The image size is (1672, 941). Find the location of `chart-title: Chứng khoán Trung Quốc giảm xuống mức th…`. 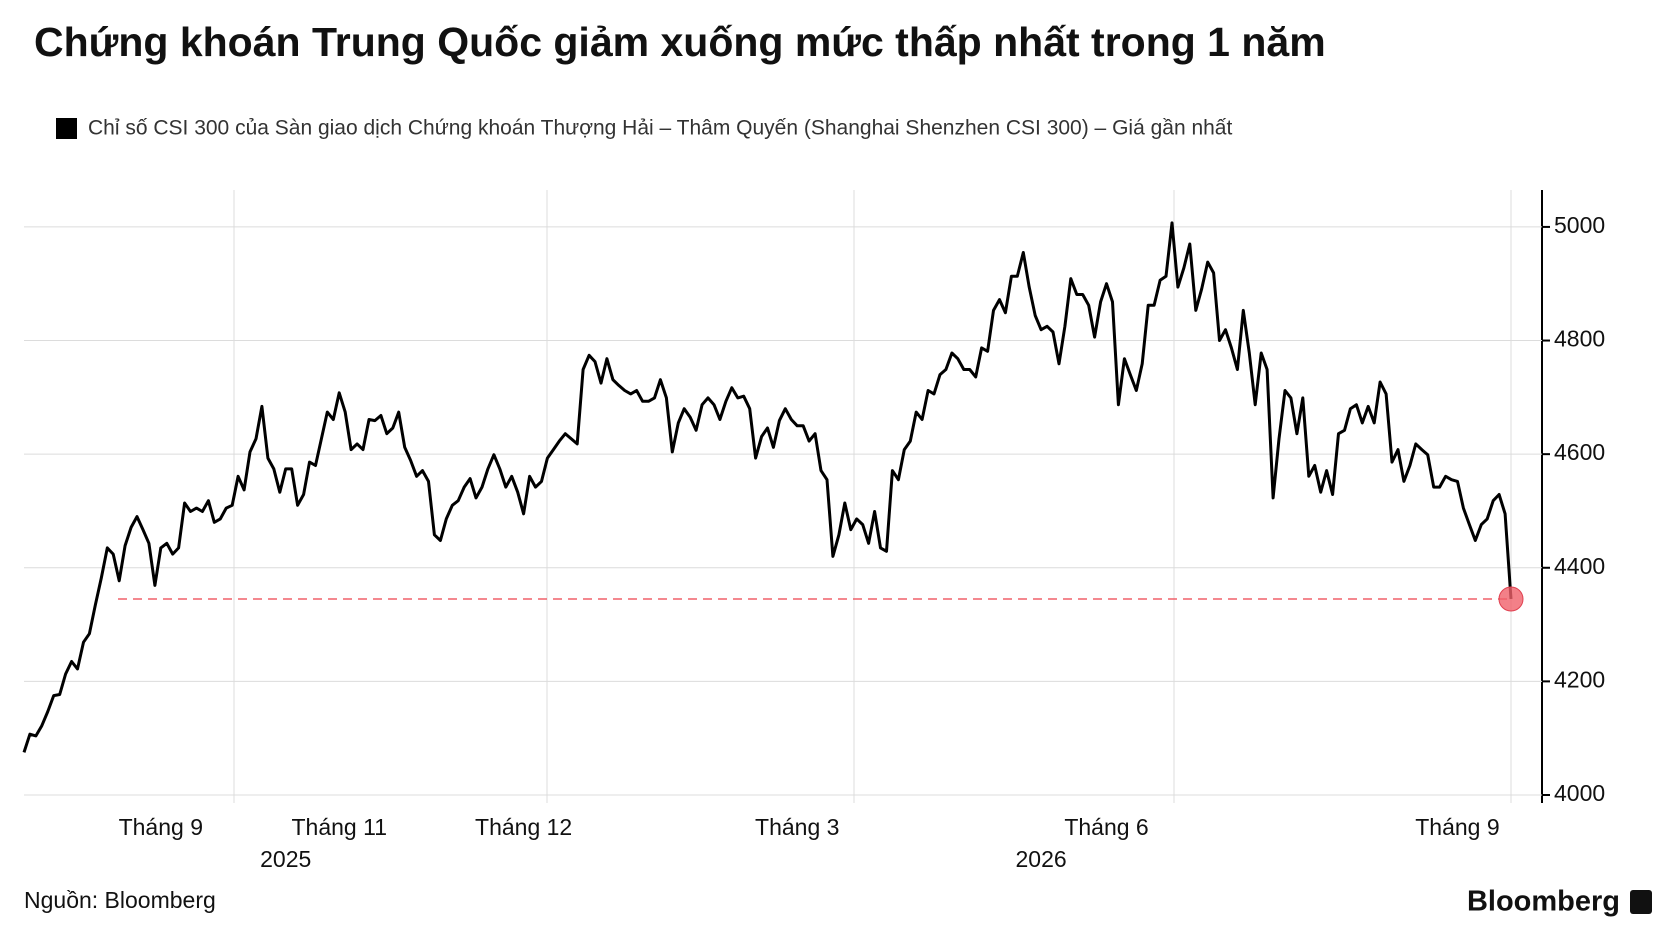

chart-title: Chứng khoán Trung Quốc giảm xuống mức th… is located at coordinates (680, 42).